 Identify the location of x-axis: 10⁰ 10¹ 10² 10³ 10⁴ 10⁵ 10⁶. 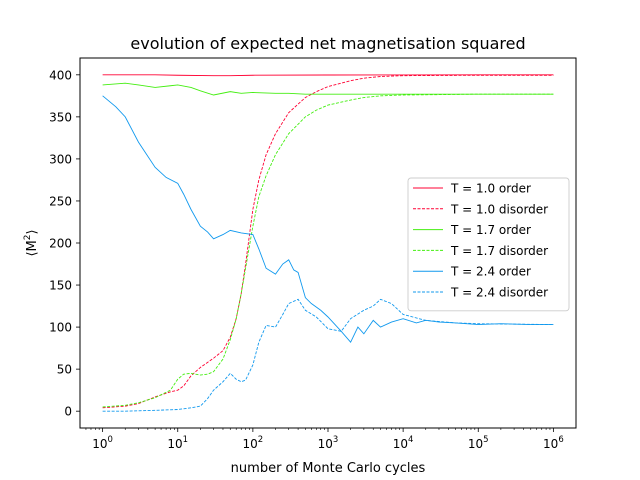
(324, 439).